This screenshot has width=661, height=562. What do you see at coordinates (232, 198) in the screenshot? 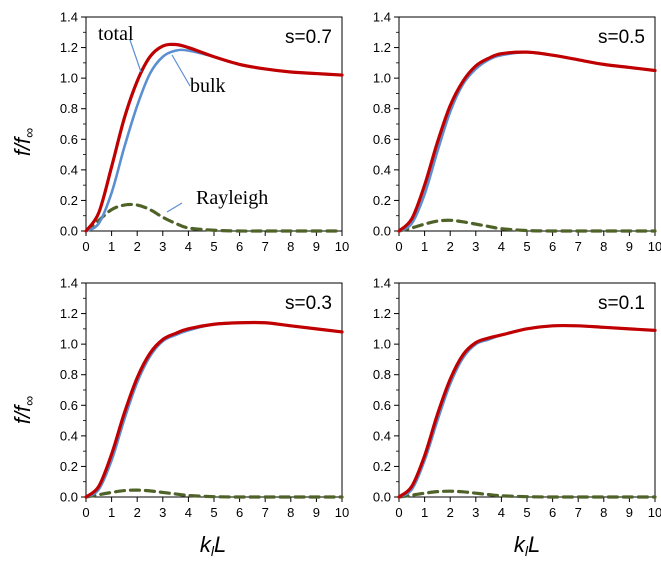
I see `rayleigh-annotation: Rayleigh` at bounding box center [232, 198].